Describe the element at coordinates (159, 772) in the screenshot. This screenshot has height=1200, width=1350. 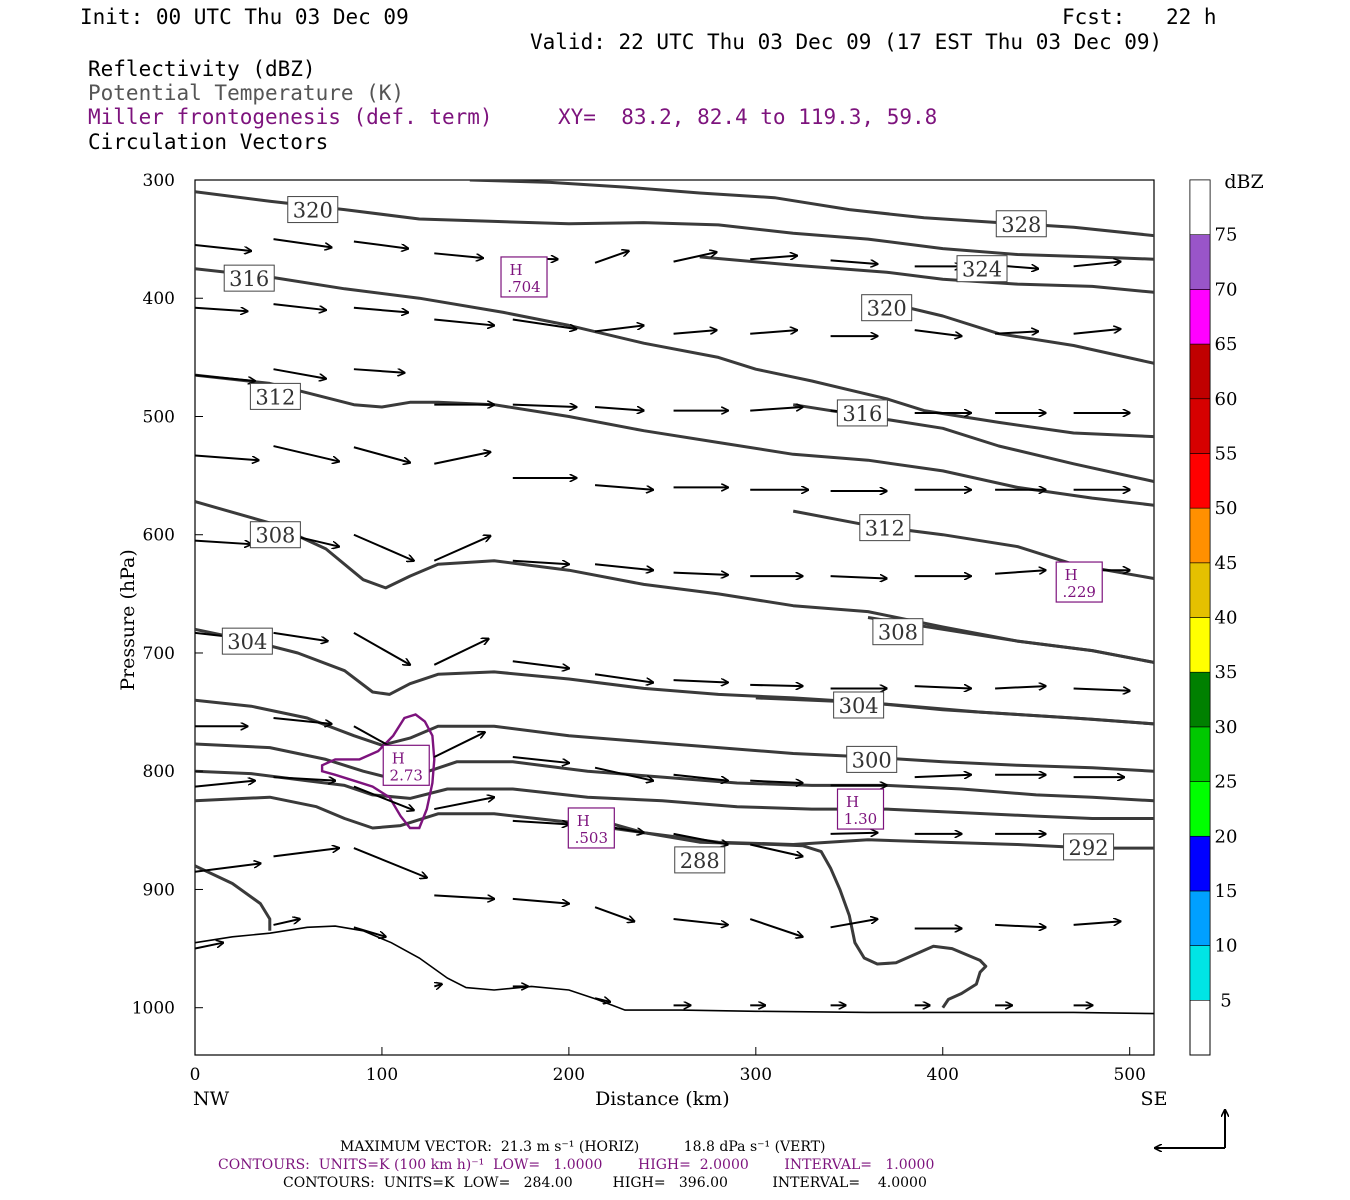
I see `y-tick-label: 800` at that location.